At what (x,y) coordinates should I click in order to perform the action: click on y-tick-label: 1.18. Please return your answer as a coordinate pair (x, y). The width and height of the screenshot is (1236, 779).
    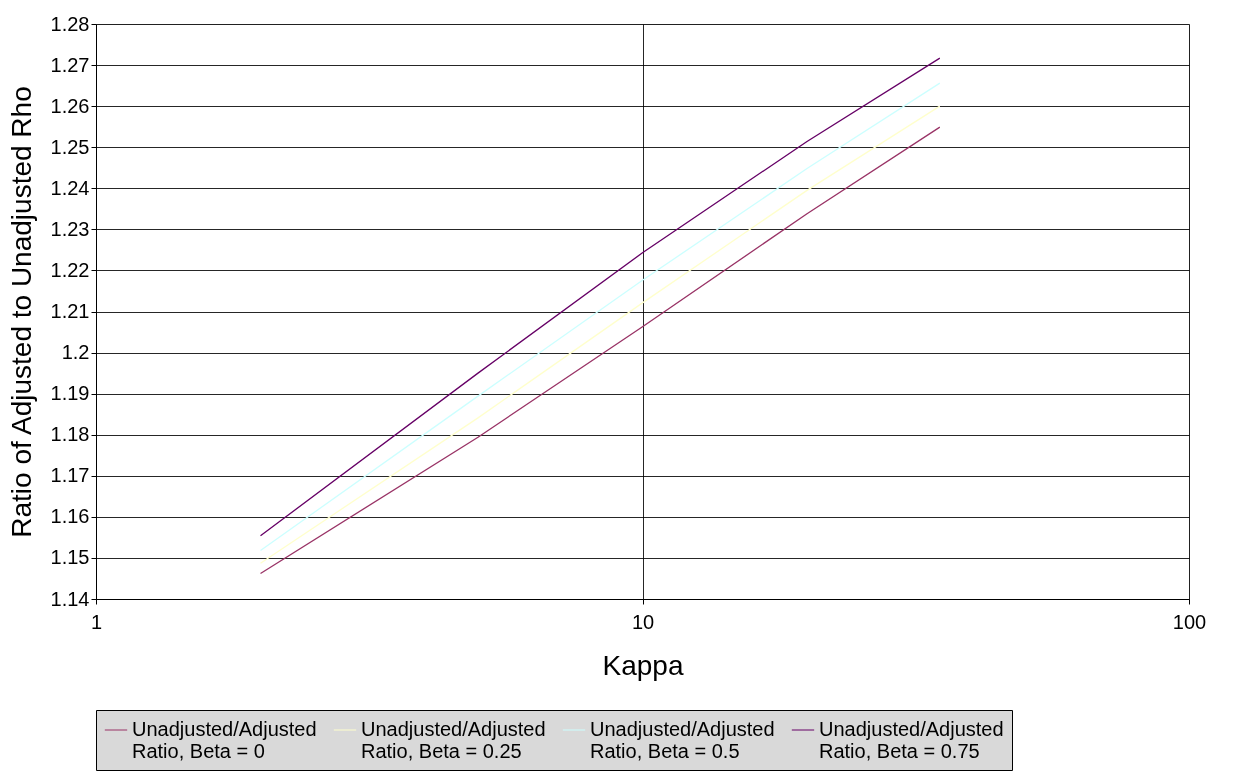
    Looking at the image, I should click on (70, 434).